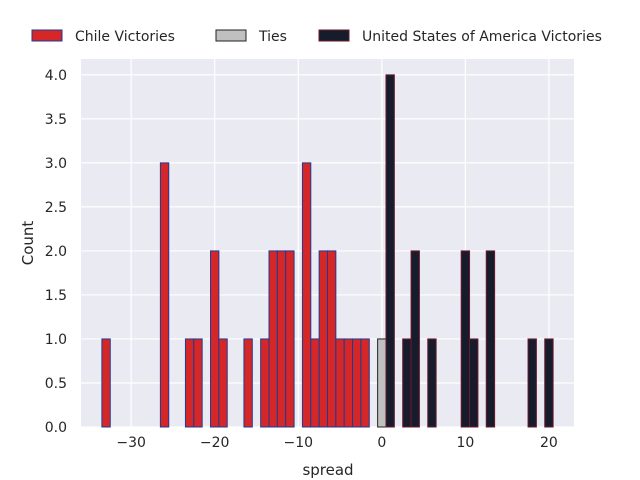 The height and width of the screenshot is (480, 640). I want to click on y-tick-label: 0.0, so click(56, 428).